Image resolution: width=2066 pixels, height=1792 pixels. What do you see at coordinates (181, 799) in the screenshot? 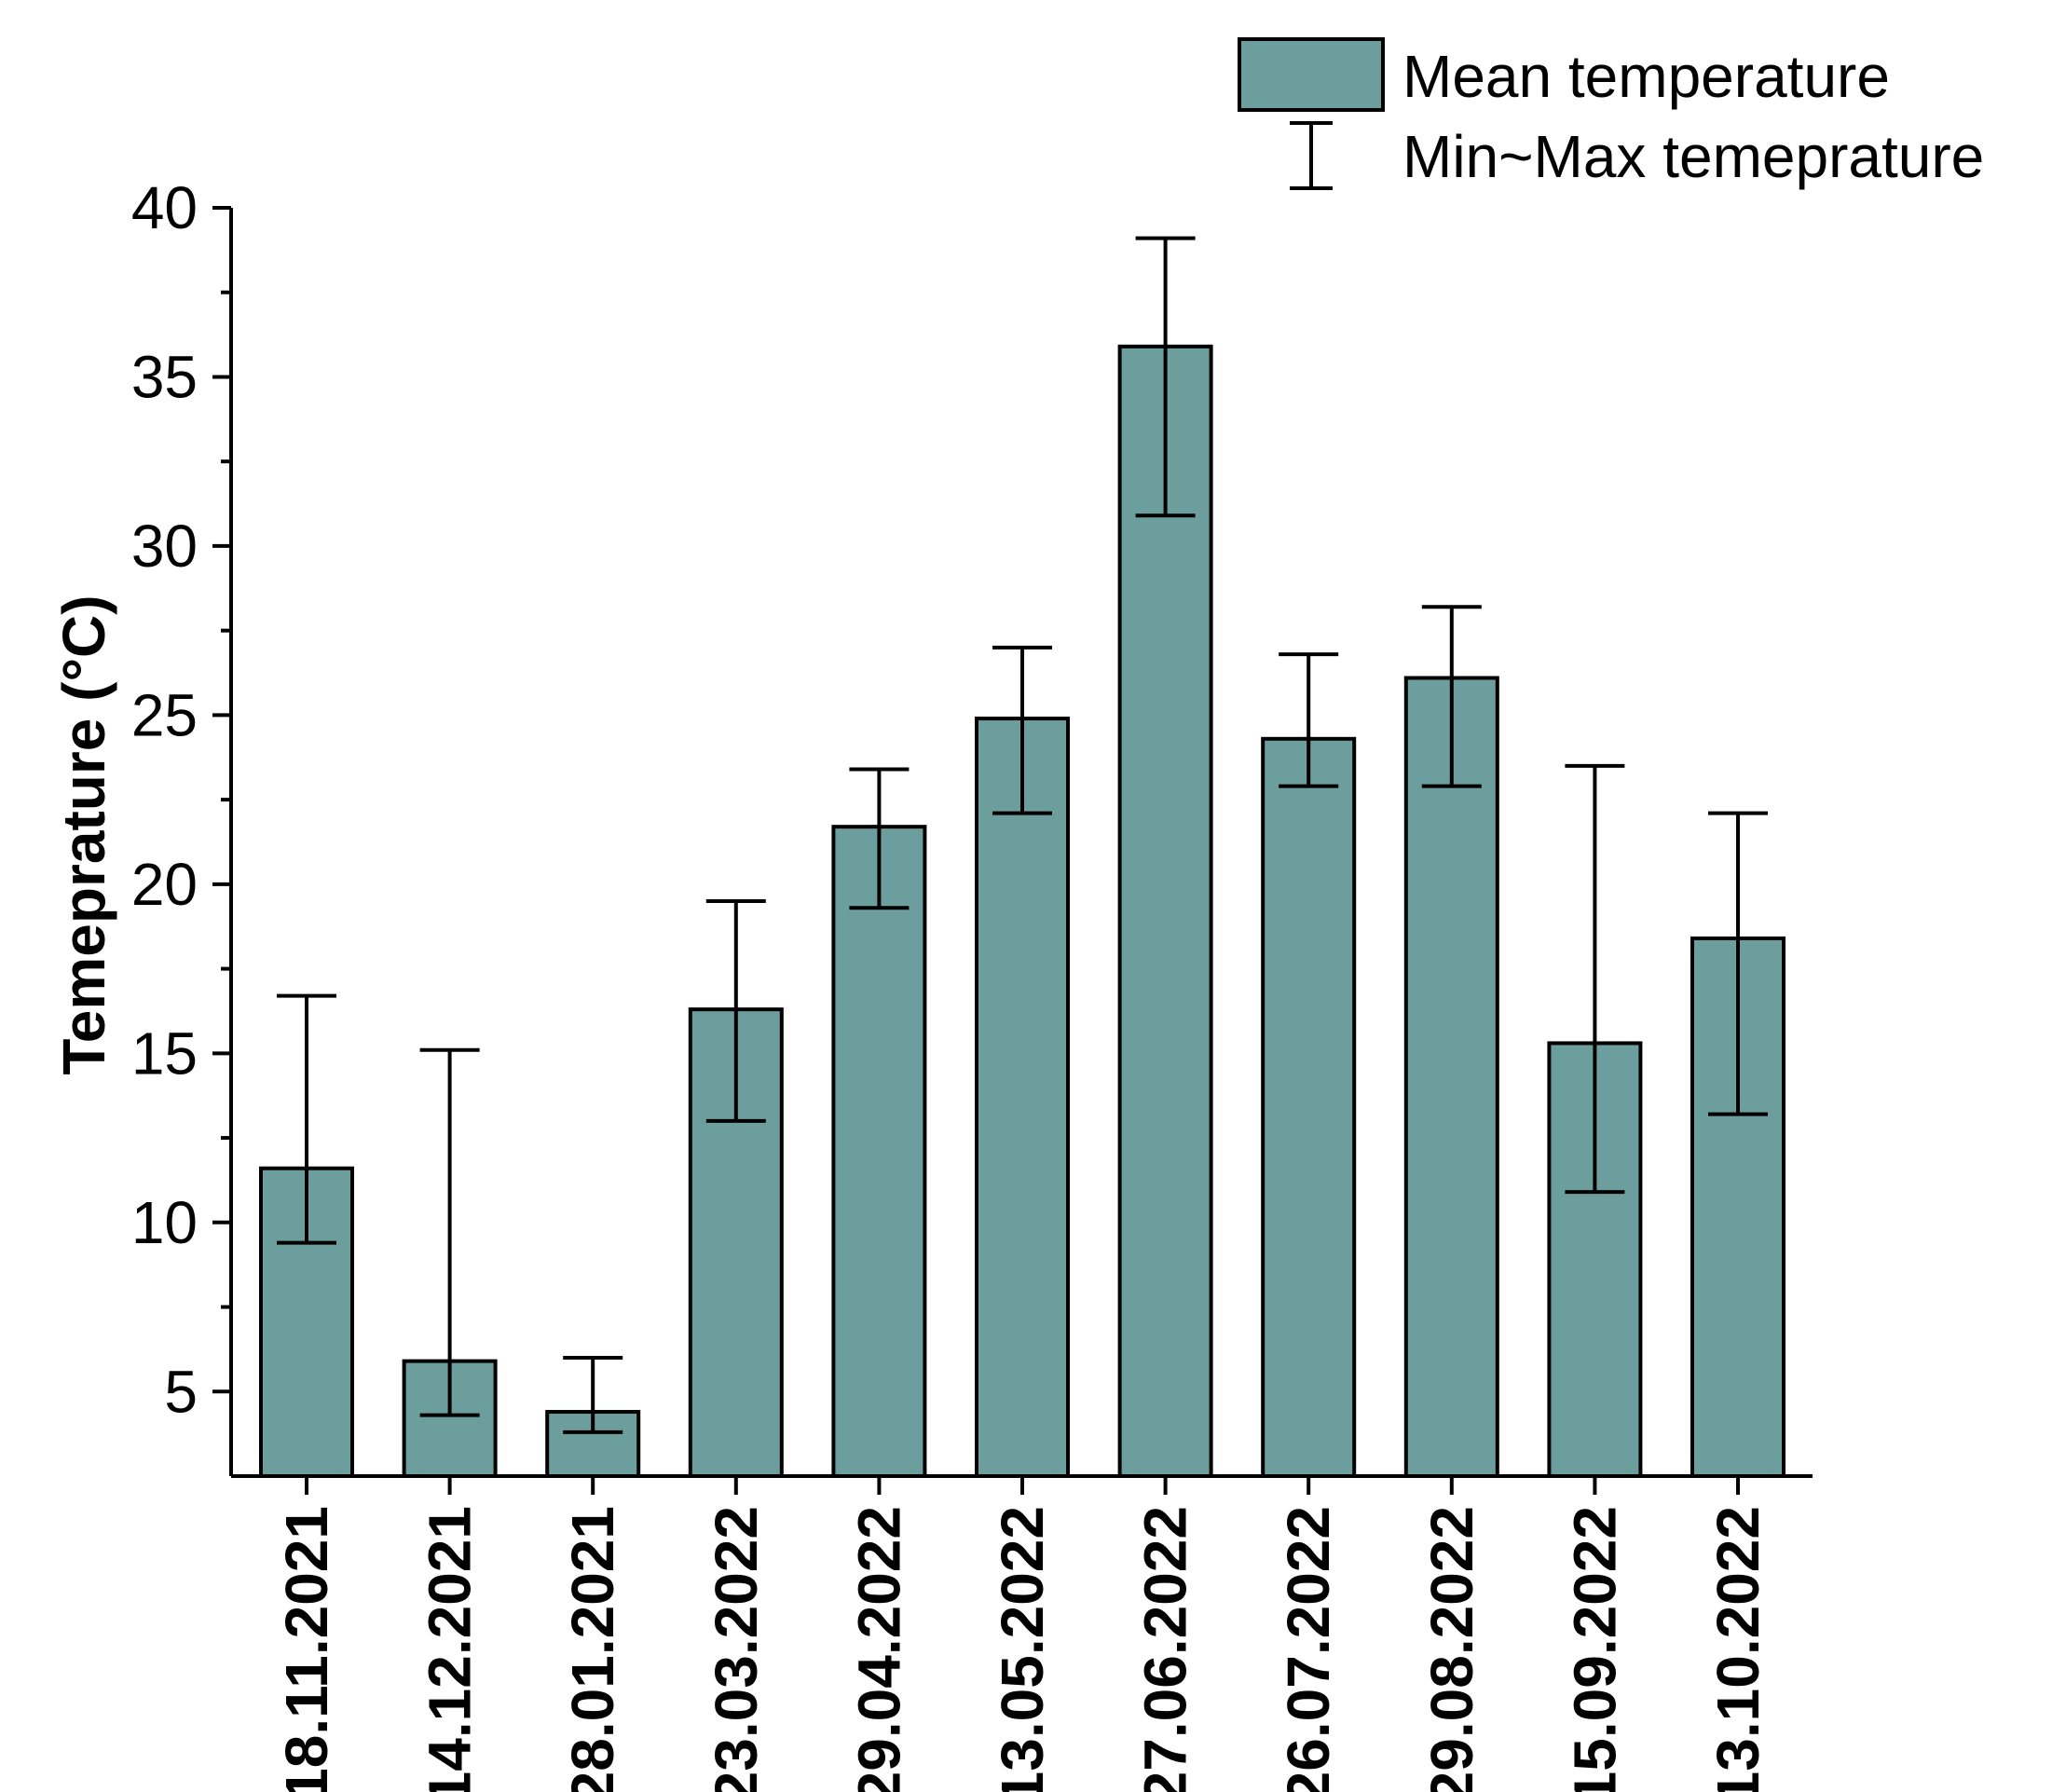
I see `y-ticks: 5 10 15 20 25 30 35 40` at bounding box center [181, 799].